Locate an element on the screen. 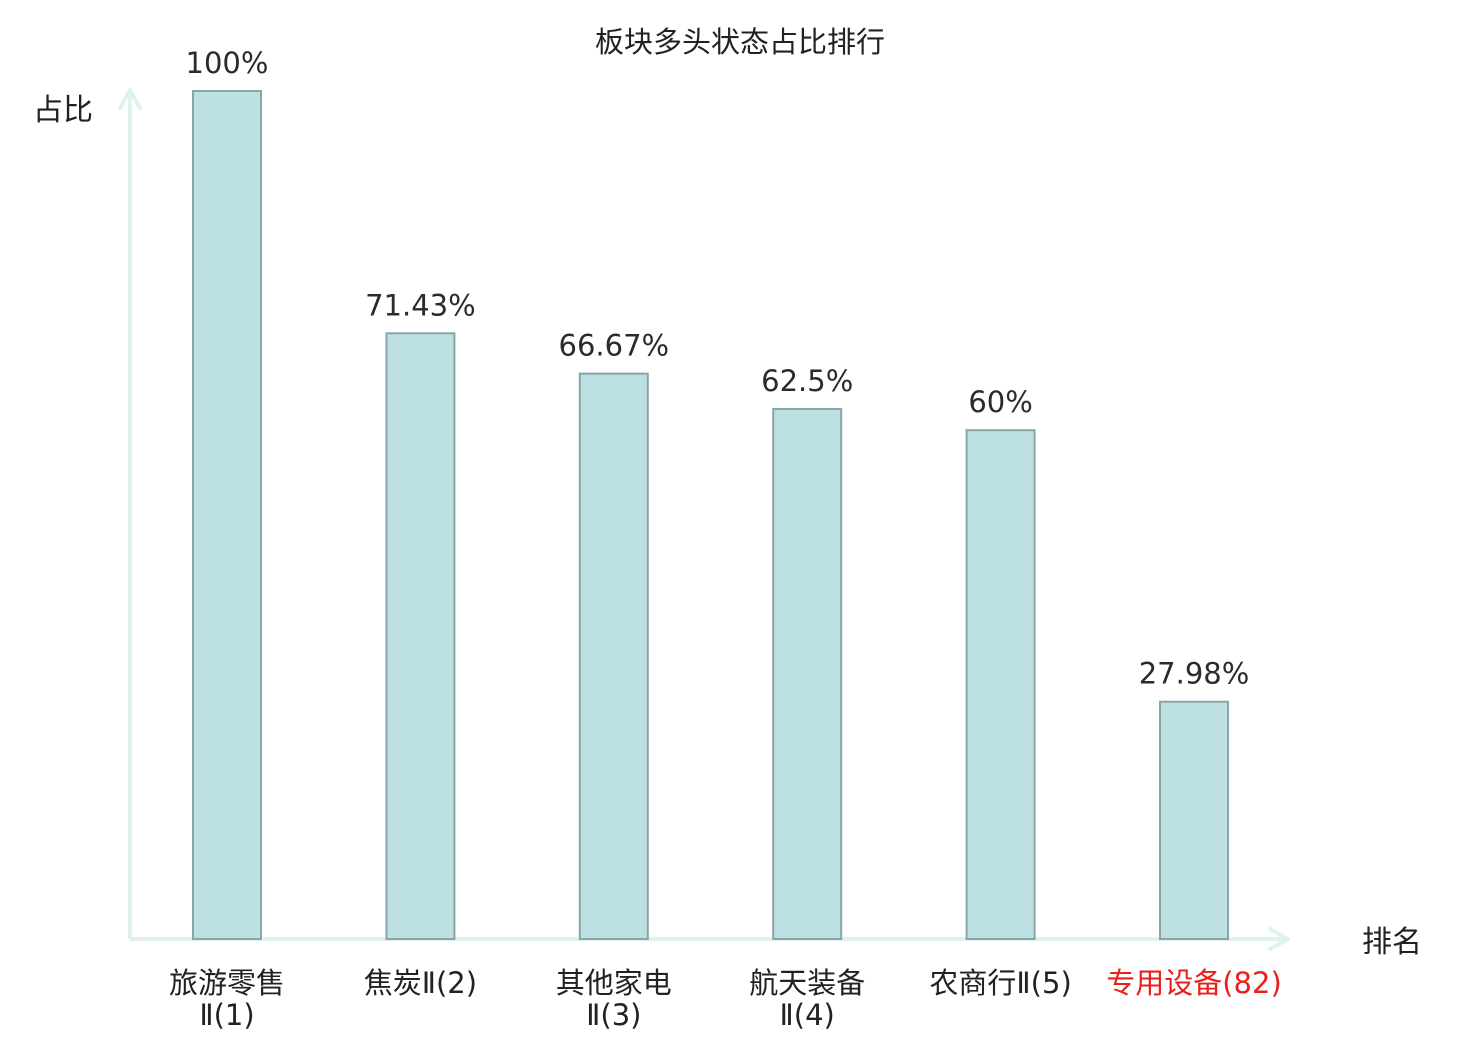 This screenshot has height=1040, width=1480. category-label-6: 专用设备(82) is located at coordinates (1194, 983).